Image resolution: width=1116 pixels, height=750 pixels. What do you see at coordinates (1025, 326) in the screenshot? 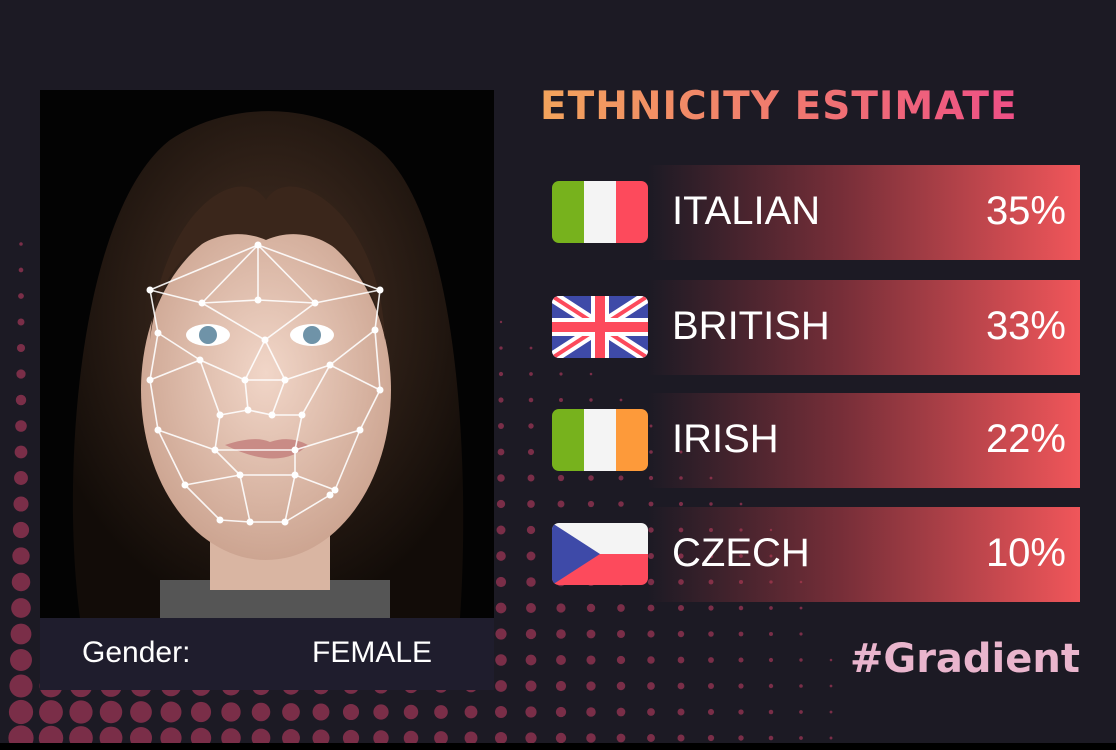
I see `ethnicity-percent: 33%` at bounding box center [1025, 326].